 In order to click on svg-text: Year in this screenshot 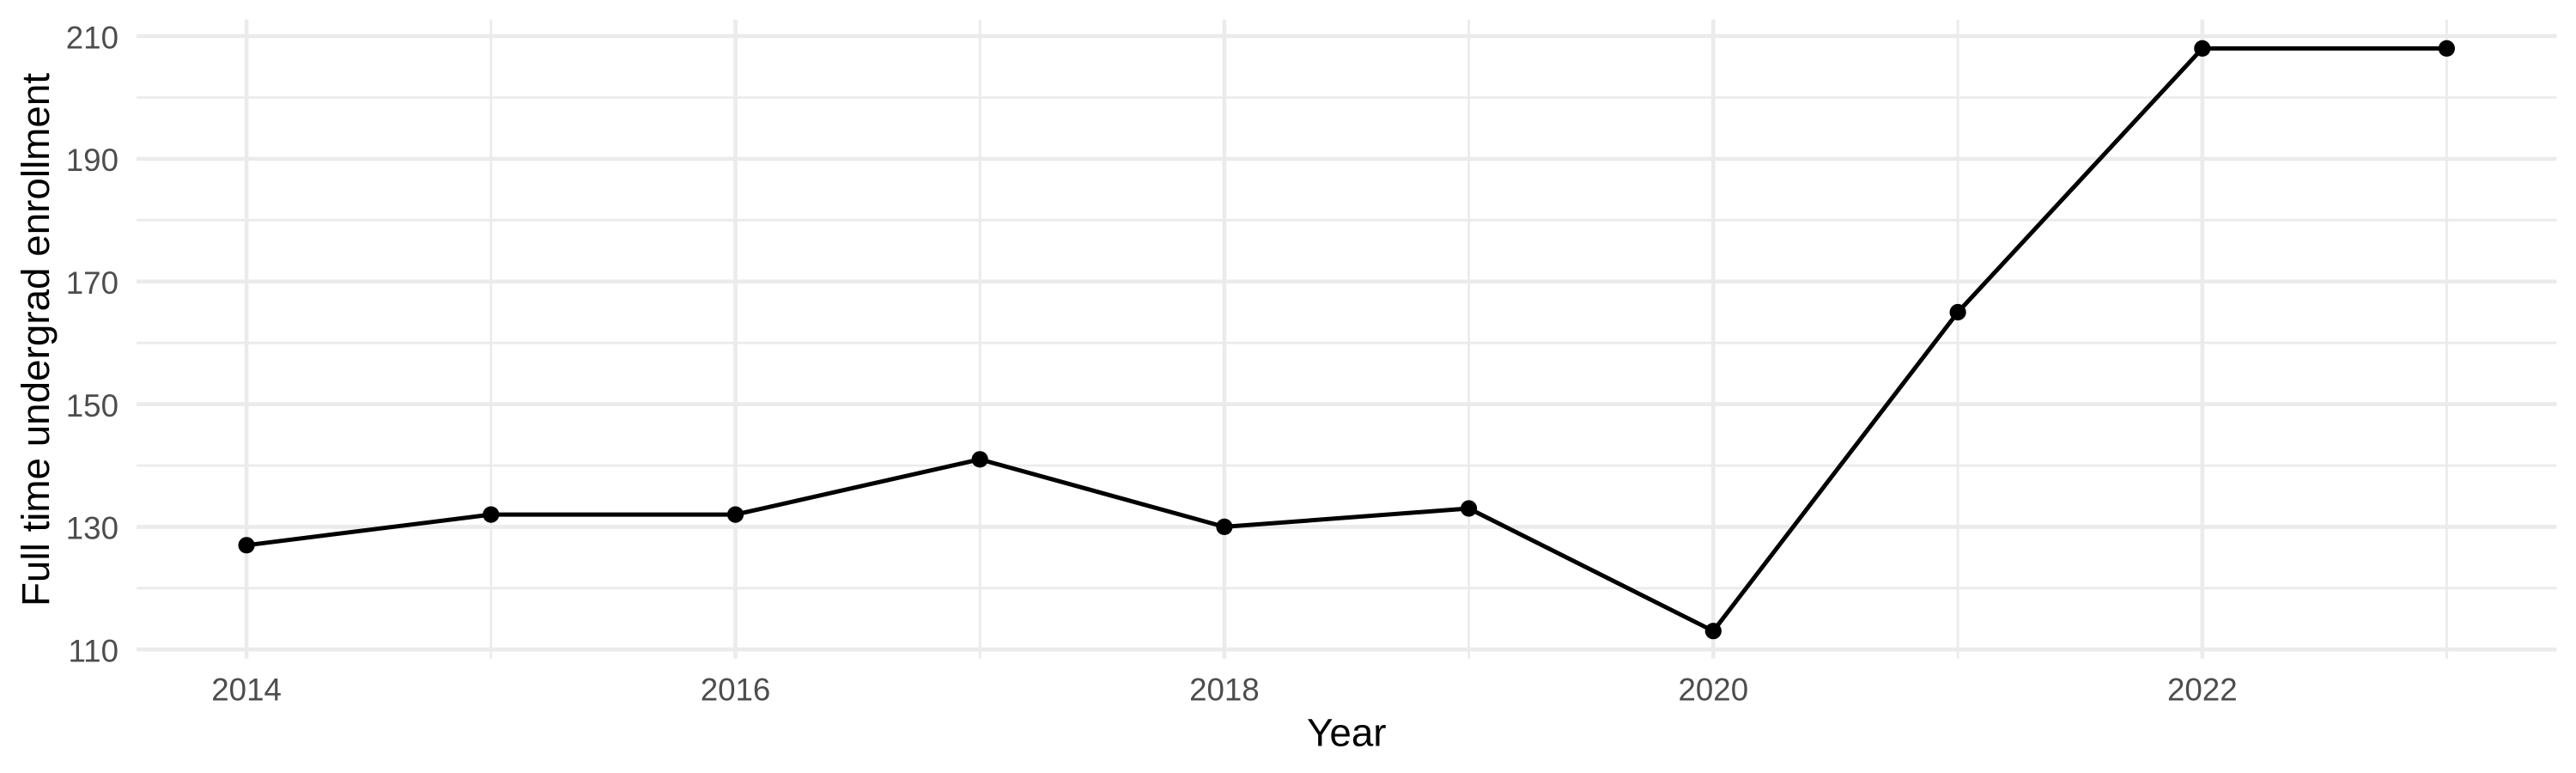, I will do `click(1347, 732)`.